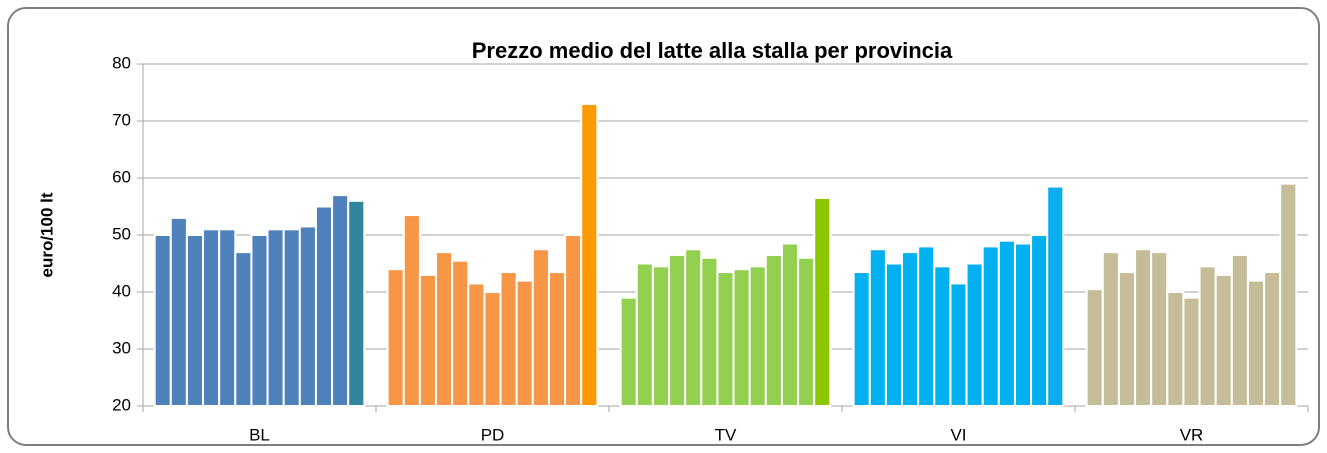  I want to click on y-tick-label: 30, so click(121, 347).